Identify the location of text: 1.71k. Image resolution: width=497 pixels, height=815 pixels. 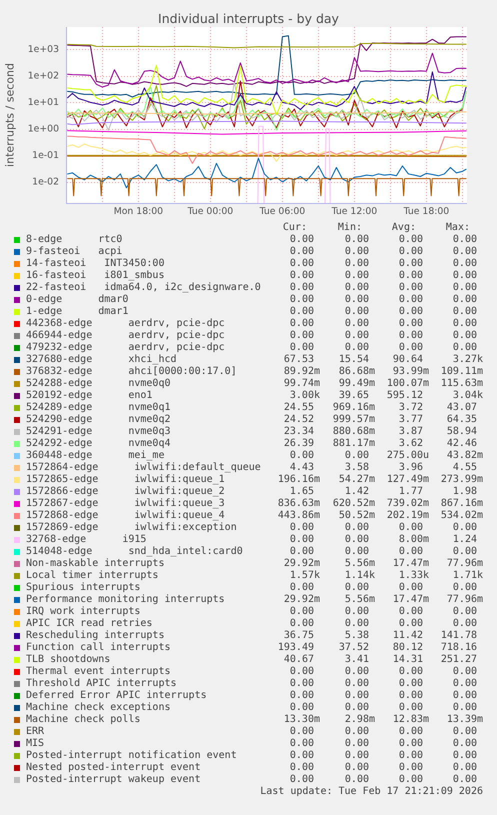
(467, 576).